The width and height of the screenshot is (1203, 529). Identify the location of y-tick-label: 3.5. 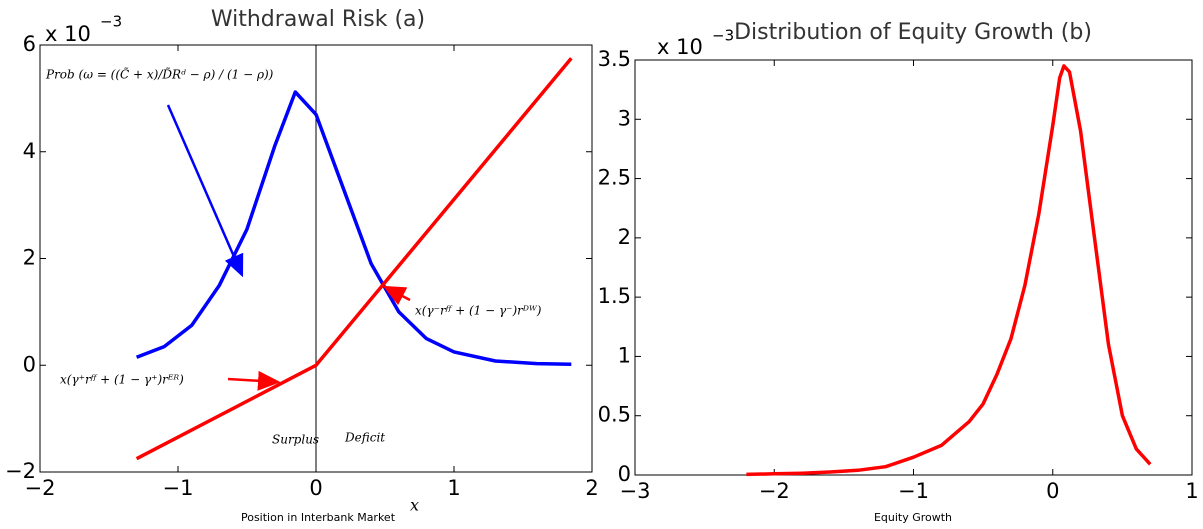
(614, 59).